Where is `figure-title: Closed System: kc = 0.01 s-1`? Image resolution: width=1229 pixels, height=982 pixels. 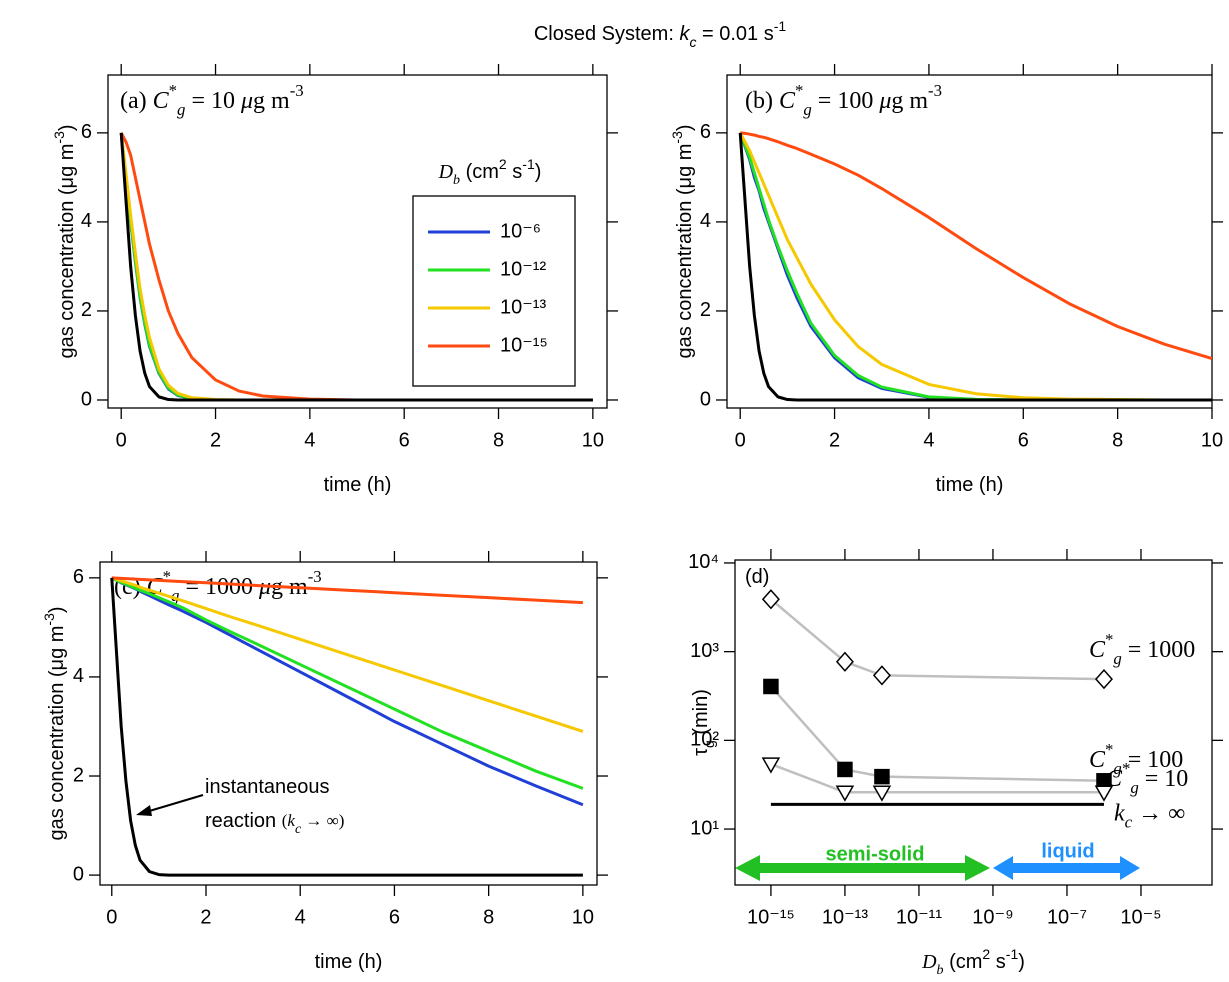
figure-title: Closed System: kc = 0.01 s-1 is located at coordinates (660, 34).